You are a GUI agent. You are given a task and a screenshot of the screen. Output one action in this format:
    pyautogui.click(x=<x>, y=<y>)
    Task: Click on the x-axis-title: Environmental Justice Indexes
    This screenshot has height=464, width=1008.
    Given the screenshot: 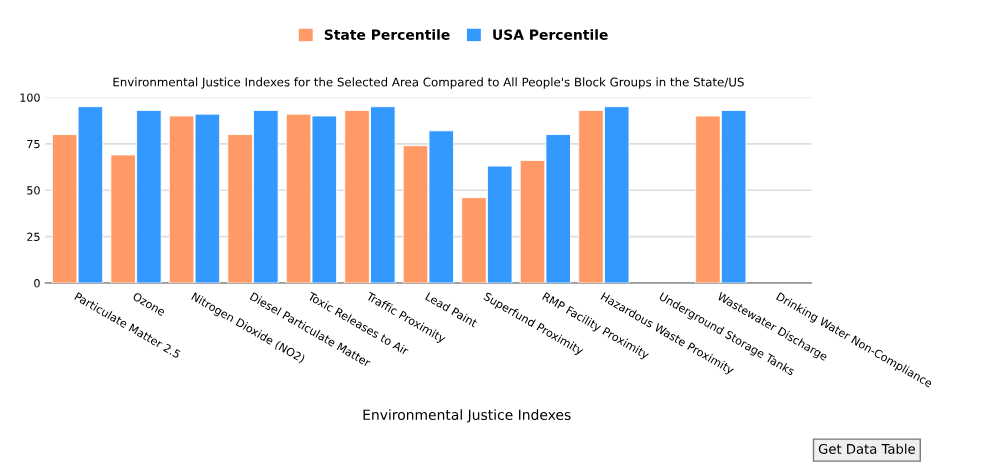 What is the action you would take?
    pyautogui.click(x=467, y=416)
    